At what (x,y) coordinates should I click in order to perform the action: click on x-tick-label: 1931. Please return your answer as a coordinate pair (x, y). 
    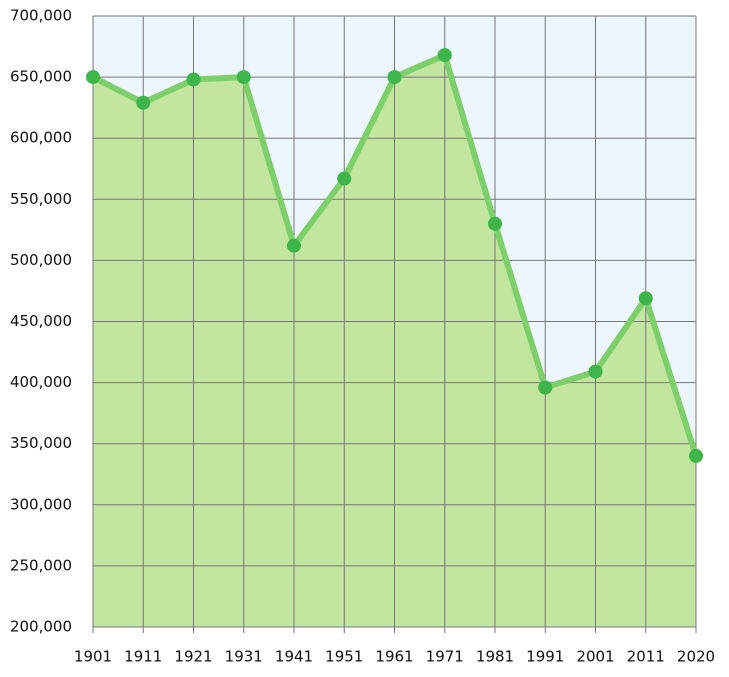
    Looking at the image, I should click on (244, 657).